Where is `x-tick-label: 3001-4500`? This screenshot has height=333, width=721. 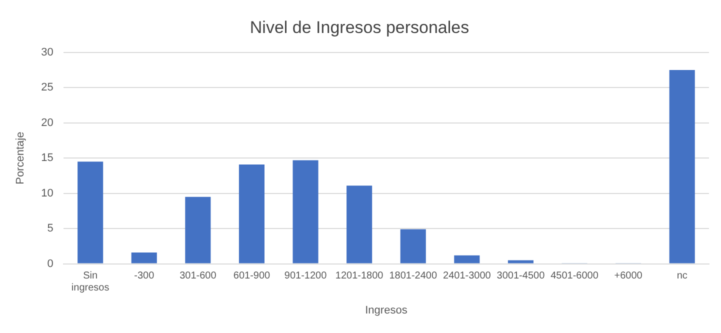 x-tick-label: 3001-4500 is located at coordinates (521, 276).